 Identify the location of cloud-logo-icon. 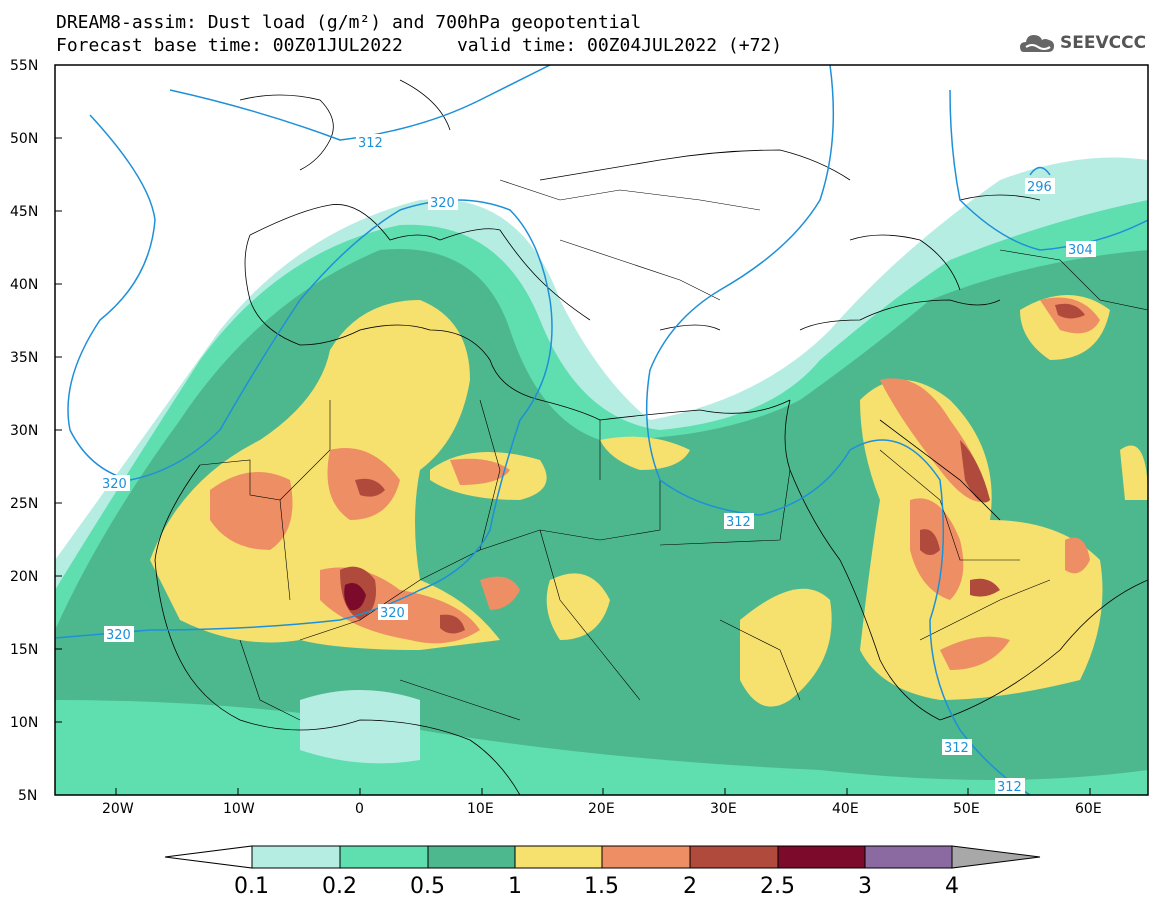
(1037, 43).